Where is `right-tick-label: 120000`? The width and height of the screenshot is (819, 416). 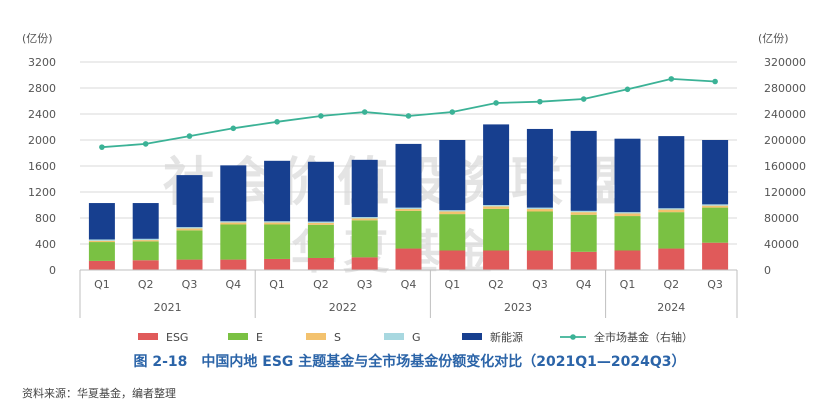 right-tick-label: 120000 is located at coordinates (785, 192).